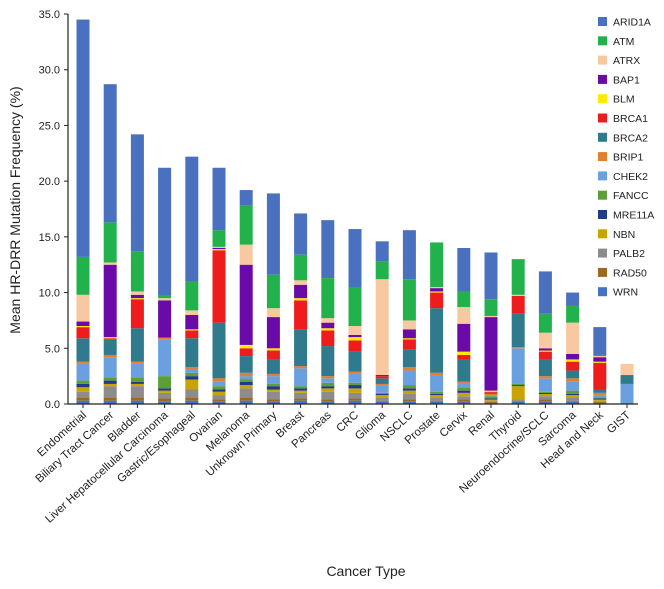  Describe the element at coordinates (602, 79) in the screenshot. I see `legend-swatch-bap1` at that location.